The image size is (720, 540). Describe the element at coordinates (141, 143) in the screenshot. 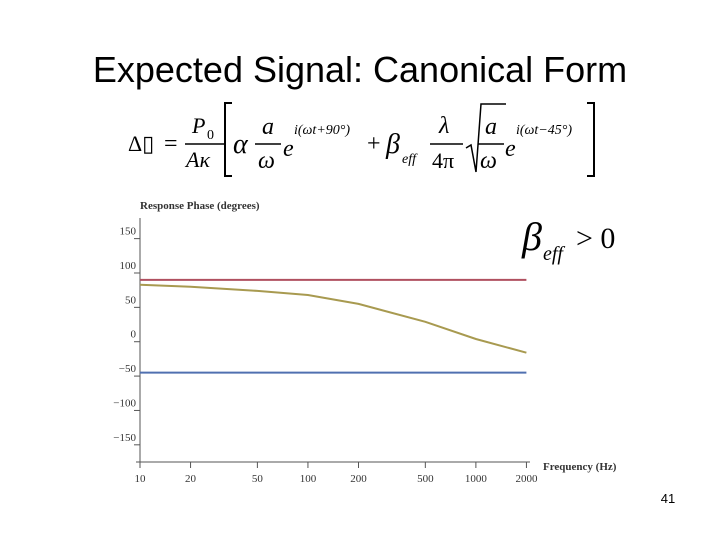

I see `formula-part: Δ▯` at that location.